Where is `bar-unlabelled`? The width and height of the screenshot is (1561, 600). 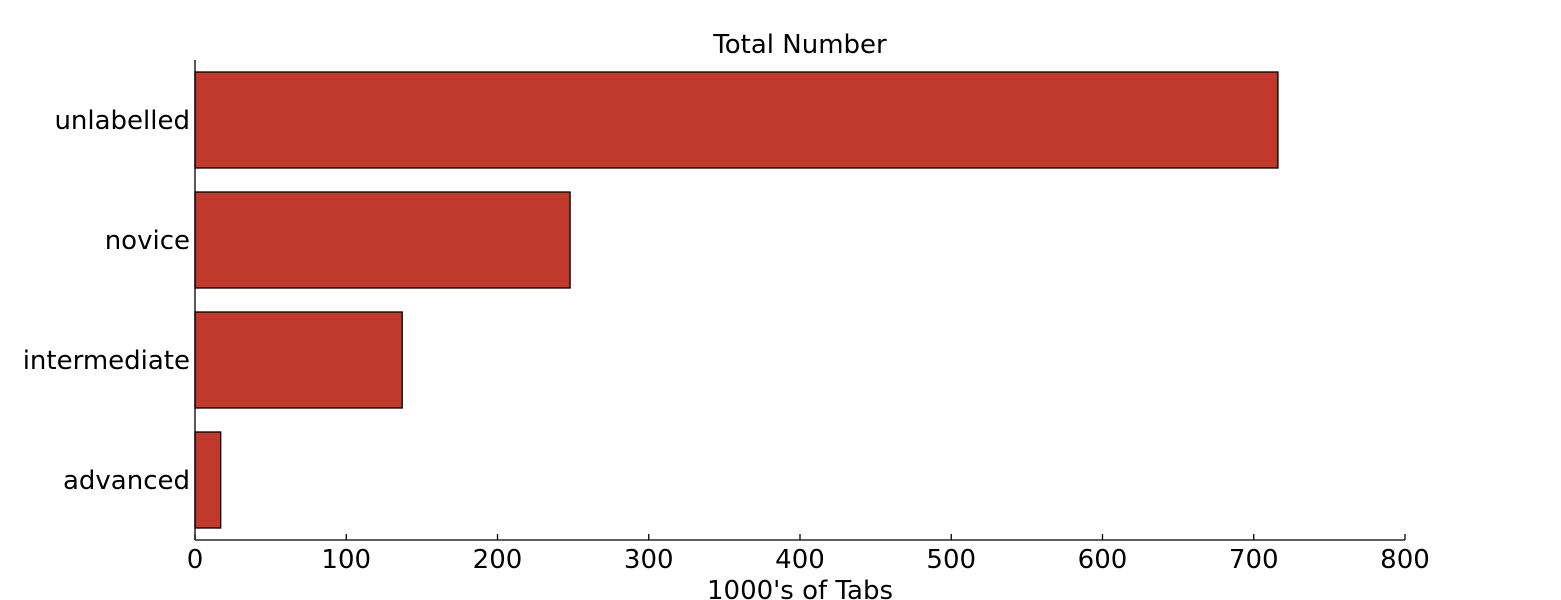
bar-unlabelled is located at coordinates (736, 120).